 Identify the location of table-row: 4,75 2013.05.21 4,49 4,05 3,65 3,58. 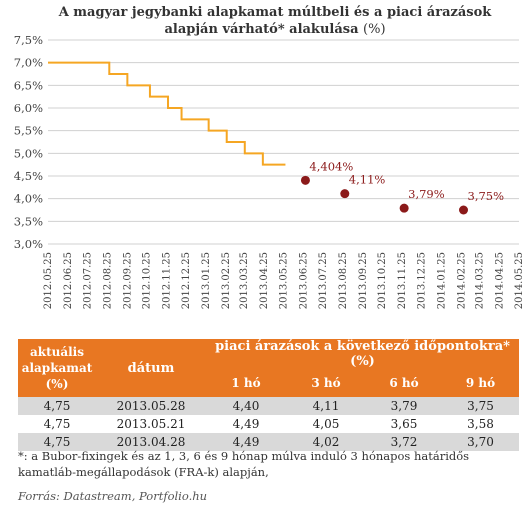
(268, 424).